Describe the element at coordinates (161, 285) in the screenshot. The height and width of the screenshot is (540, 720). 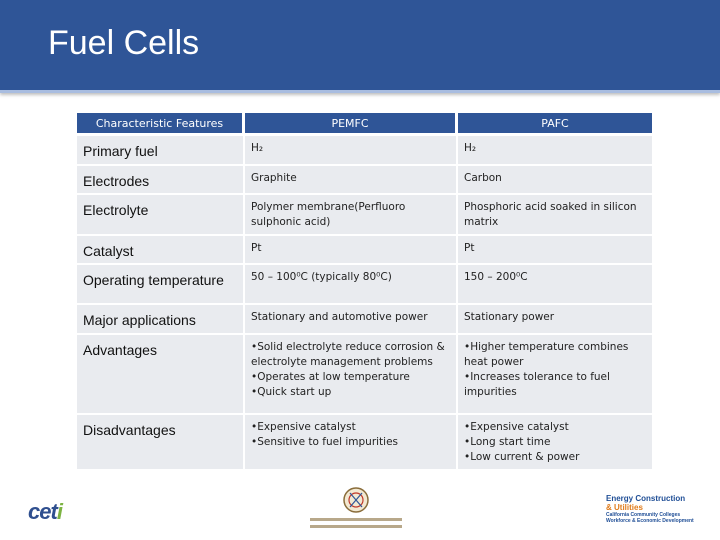
I see `feature-cell: Operating temperature` at that location.